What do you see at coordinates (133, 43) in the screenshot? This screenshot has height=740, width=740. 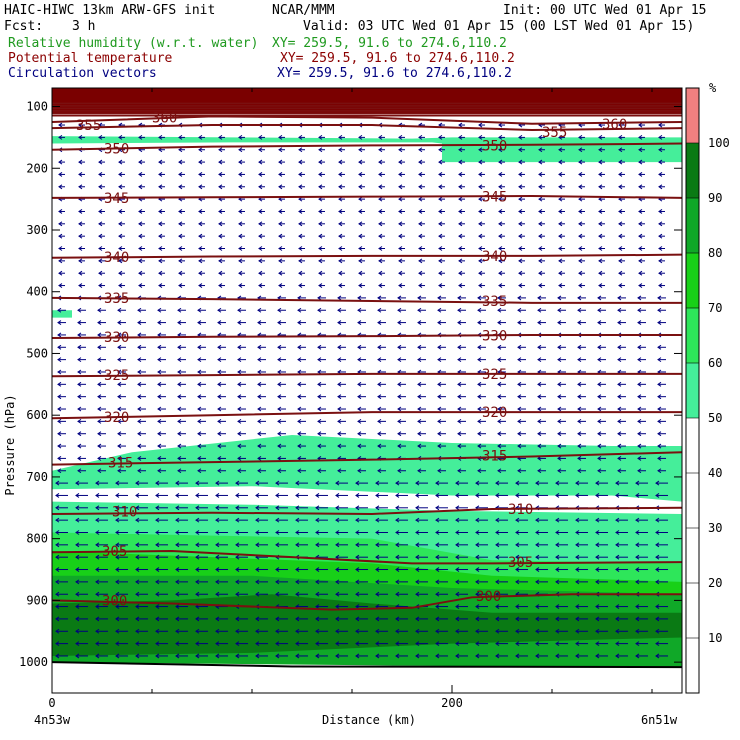 I see `field-rh-name: Relative humidity (w.r.t. water)` at bounding box center [133, 43].